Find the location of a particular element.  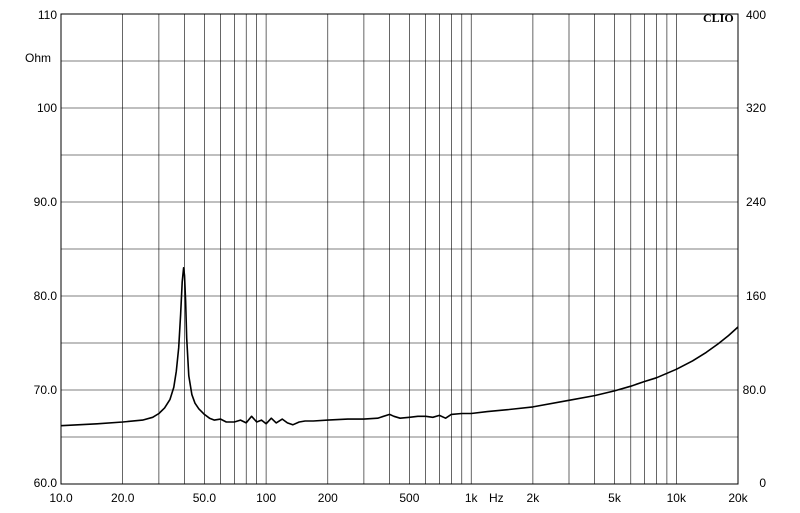

x-tick-label: 10.0 is located at coordinates (61, 498).